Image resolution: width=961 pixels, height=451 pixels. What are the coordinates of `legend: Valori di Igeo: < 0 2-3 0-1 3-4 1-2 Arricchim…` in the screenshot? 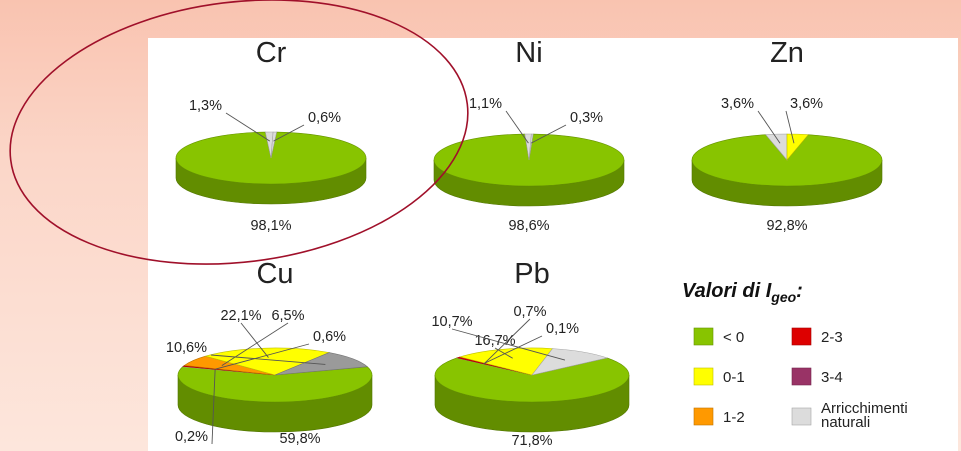 It's located at (795, 355).